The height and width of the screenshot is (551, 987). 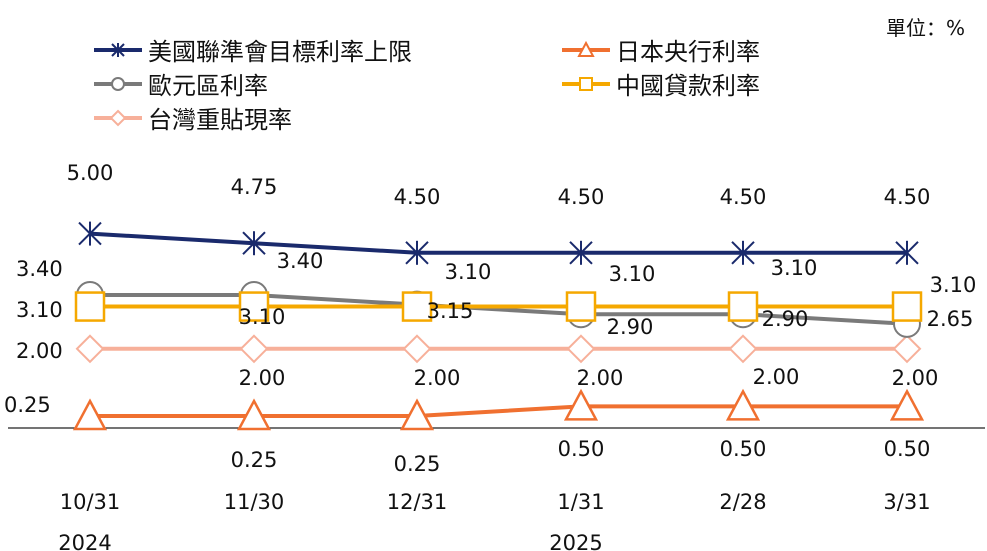 I want to click on x-tick-label-1: 11/30, so click(x=254, y=502).